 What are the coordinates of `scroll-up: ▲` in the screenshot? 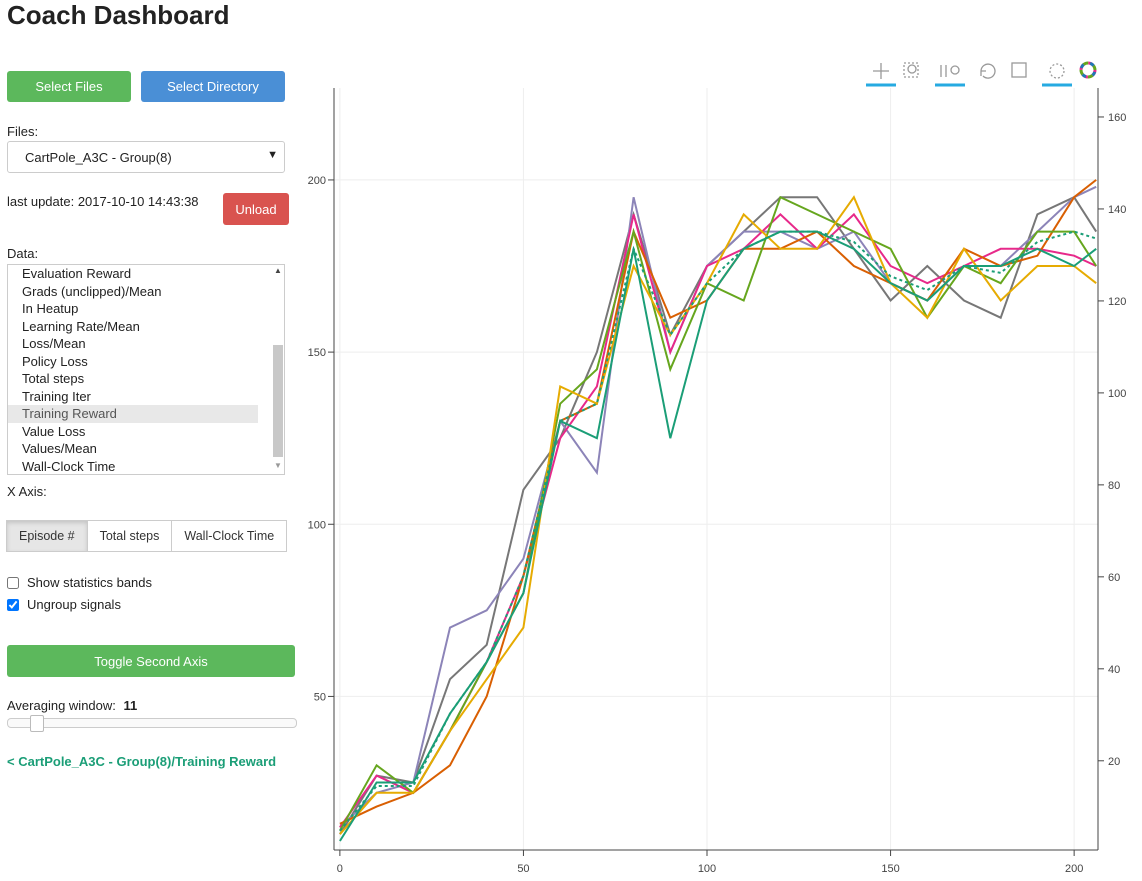 It's located at (278, 270).